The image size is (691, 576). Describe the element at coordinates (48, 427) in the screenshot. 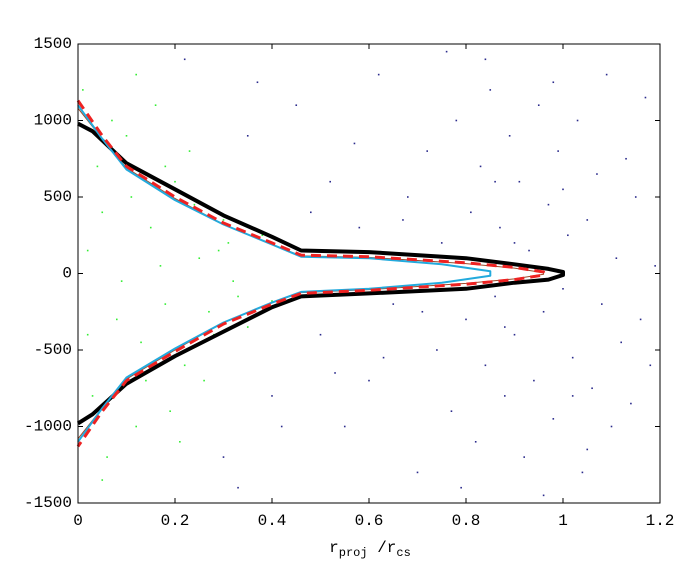

I see `y-tick-label: -1000` at that location.